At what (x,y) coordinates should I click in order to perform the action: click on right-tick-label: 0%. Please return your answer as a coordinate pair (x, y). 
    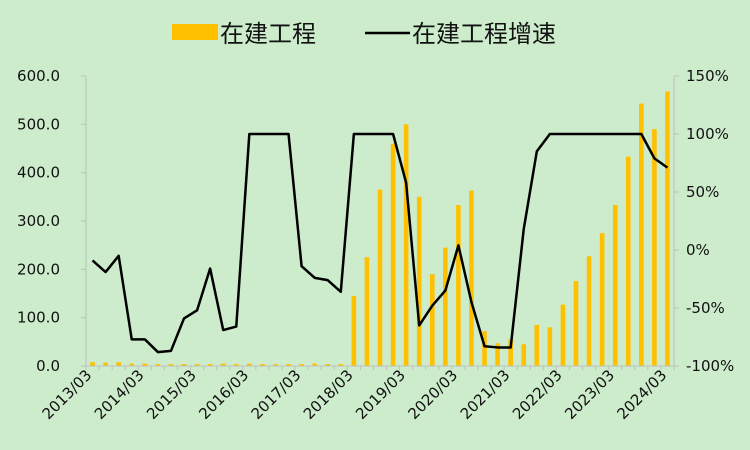
    Looking at the image, I should click on (698, 250).